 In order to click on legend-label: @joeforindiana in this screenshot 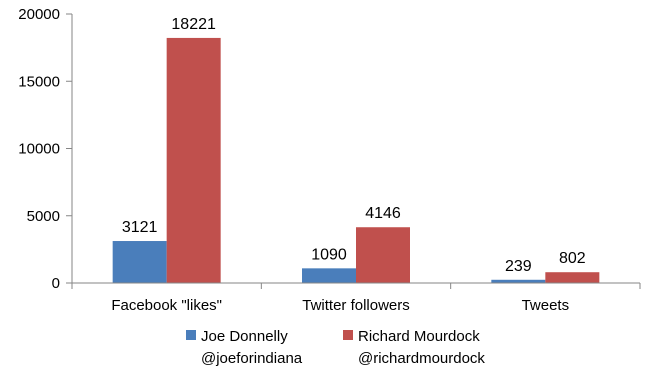, I will do `click(252, 358)`.